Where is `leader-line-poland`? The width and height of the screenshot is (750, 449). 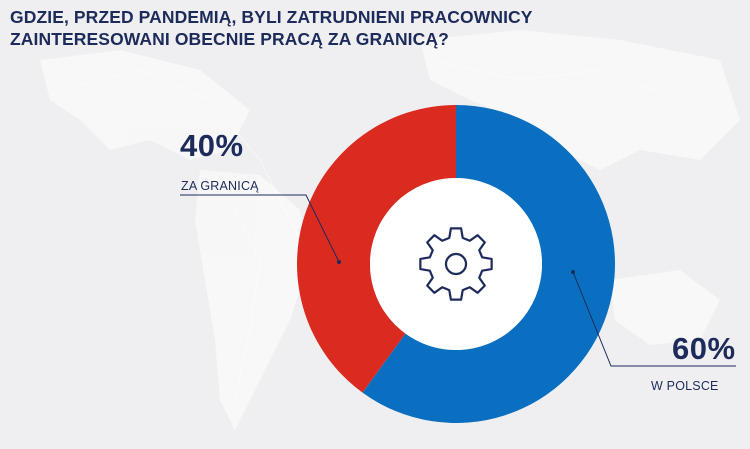 leader-line-poland is located at coordinates (654, 319).